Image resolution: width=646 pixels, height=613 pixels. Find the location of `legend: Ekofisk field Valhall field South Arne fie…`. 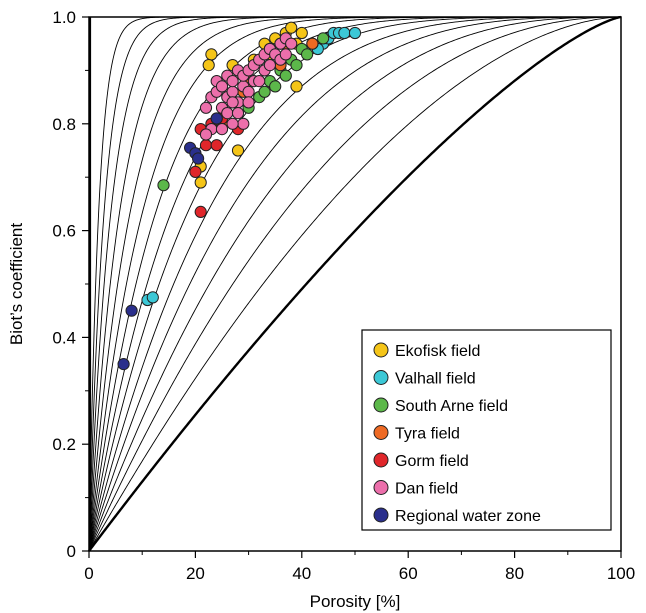

legend: Ekofisk field Valhall field South Arne fie… is located at coordinates (486, 430).